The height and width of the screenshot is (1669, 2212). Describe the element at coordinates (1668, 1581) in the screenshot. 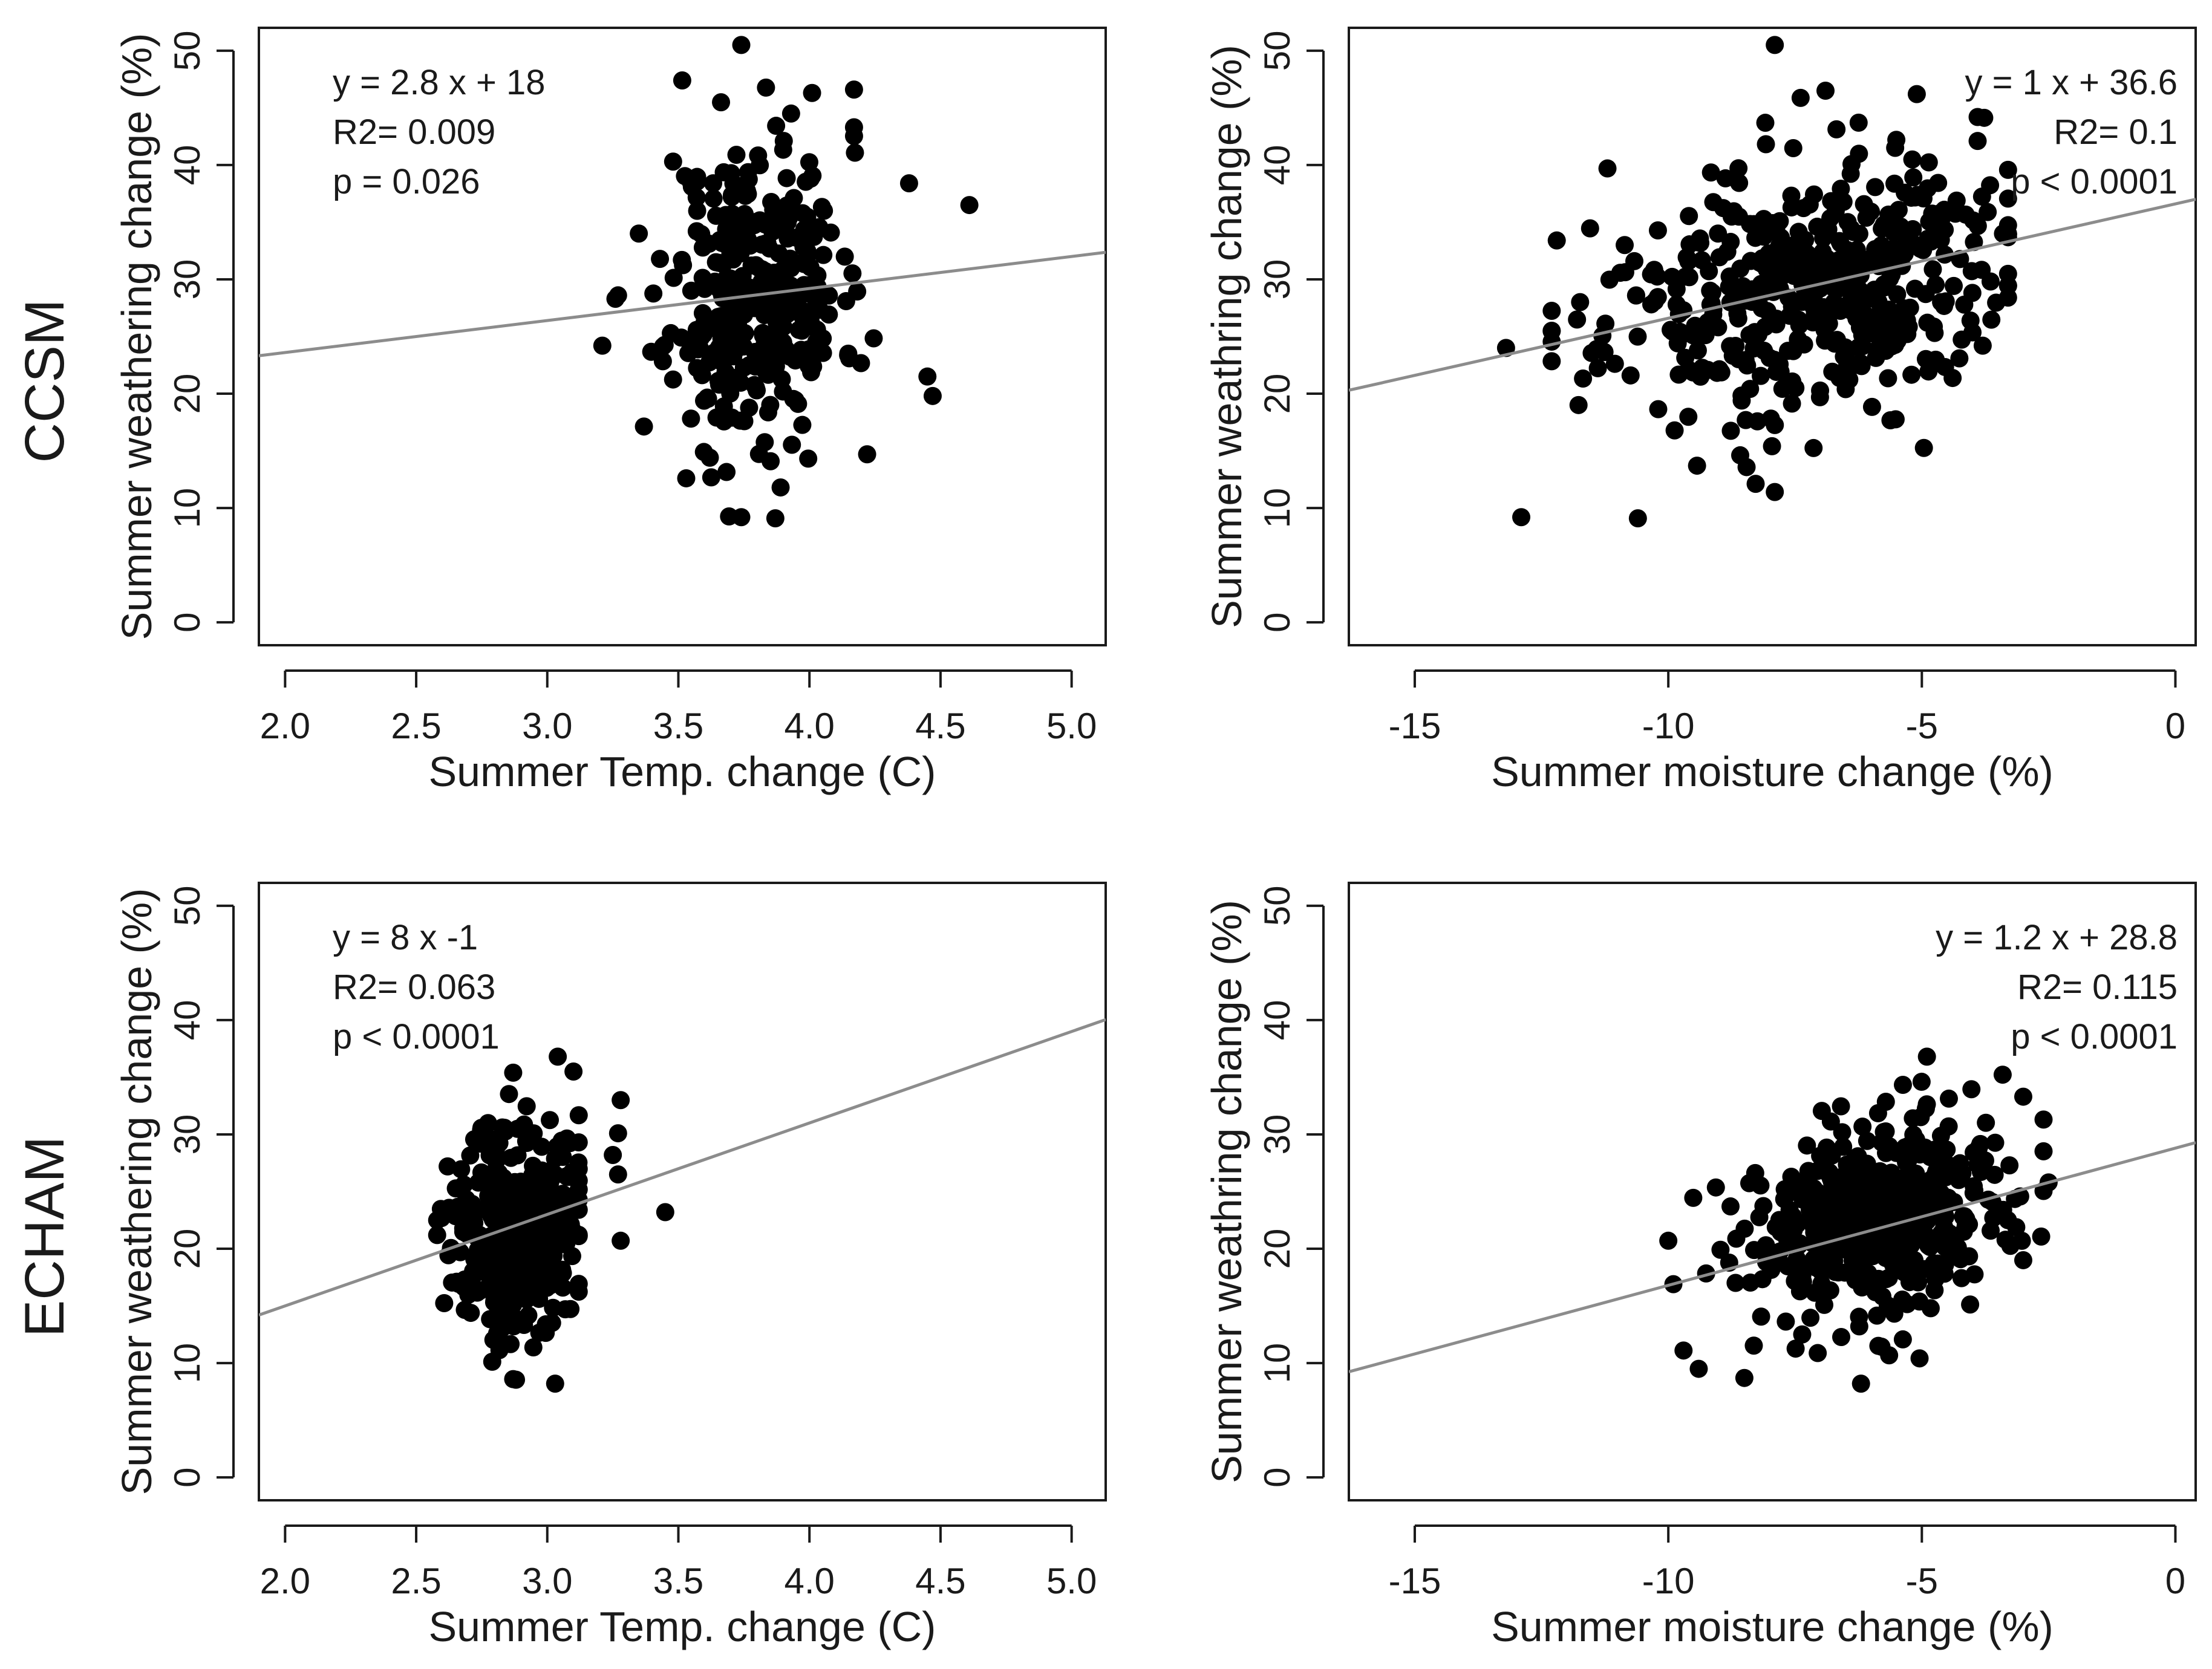

I see `x-tick-label: -10` at that location.